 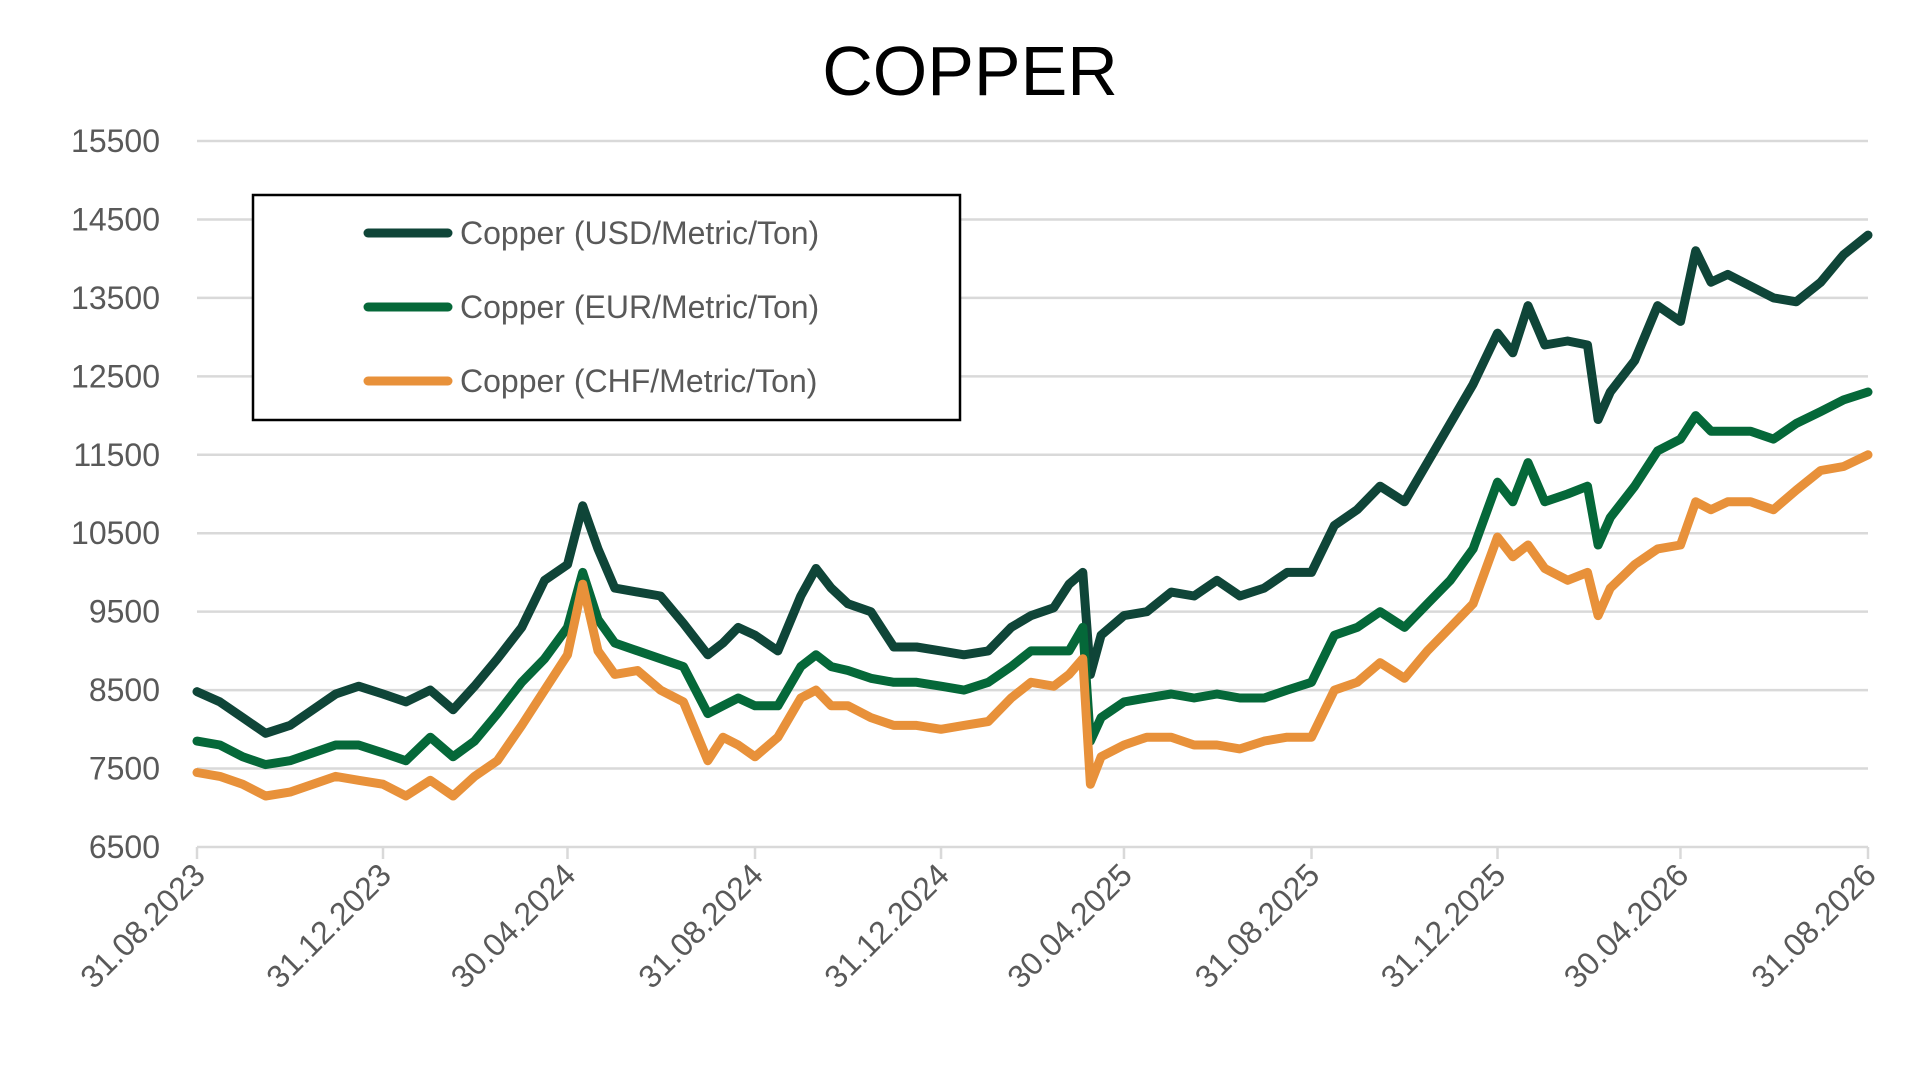 I want to click on legend-label-eur: Copper (EUR/Metric/Ton), so click(x=639, y=307).